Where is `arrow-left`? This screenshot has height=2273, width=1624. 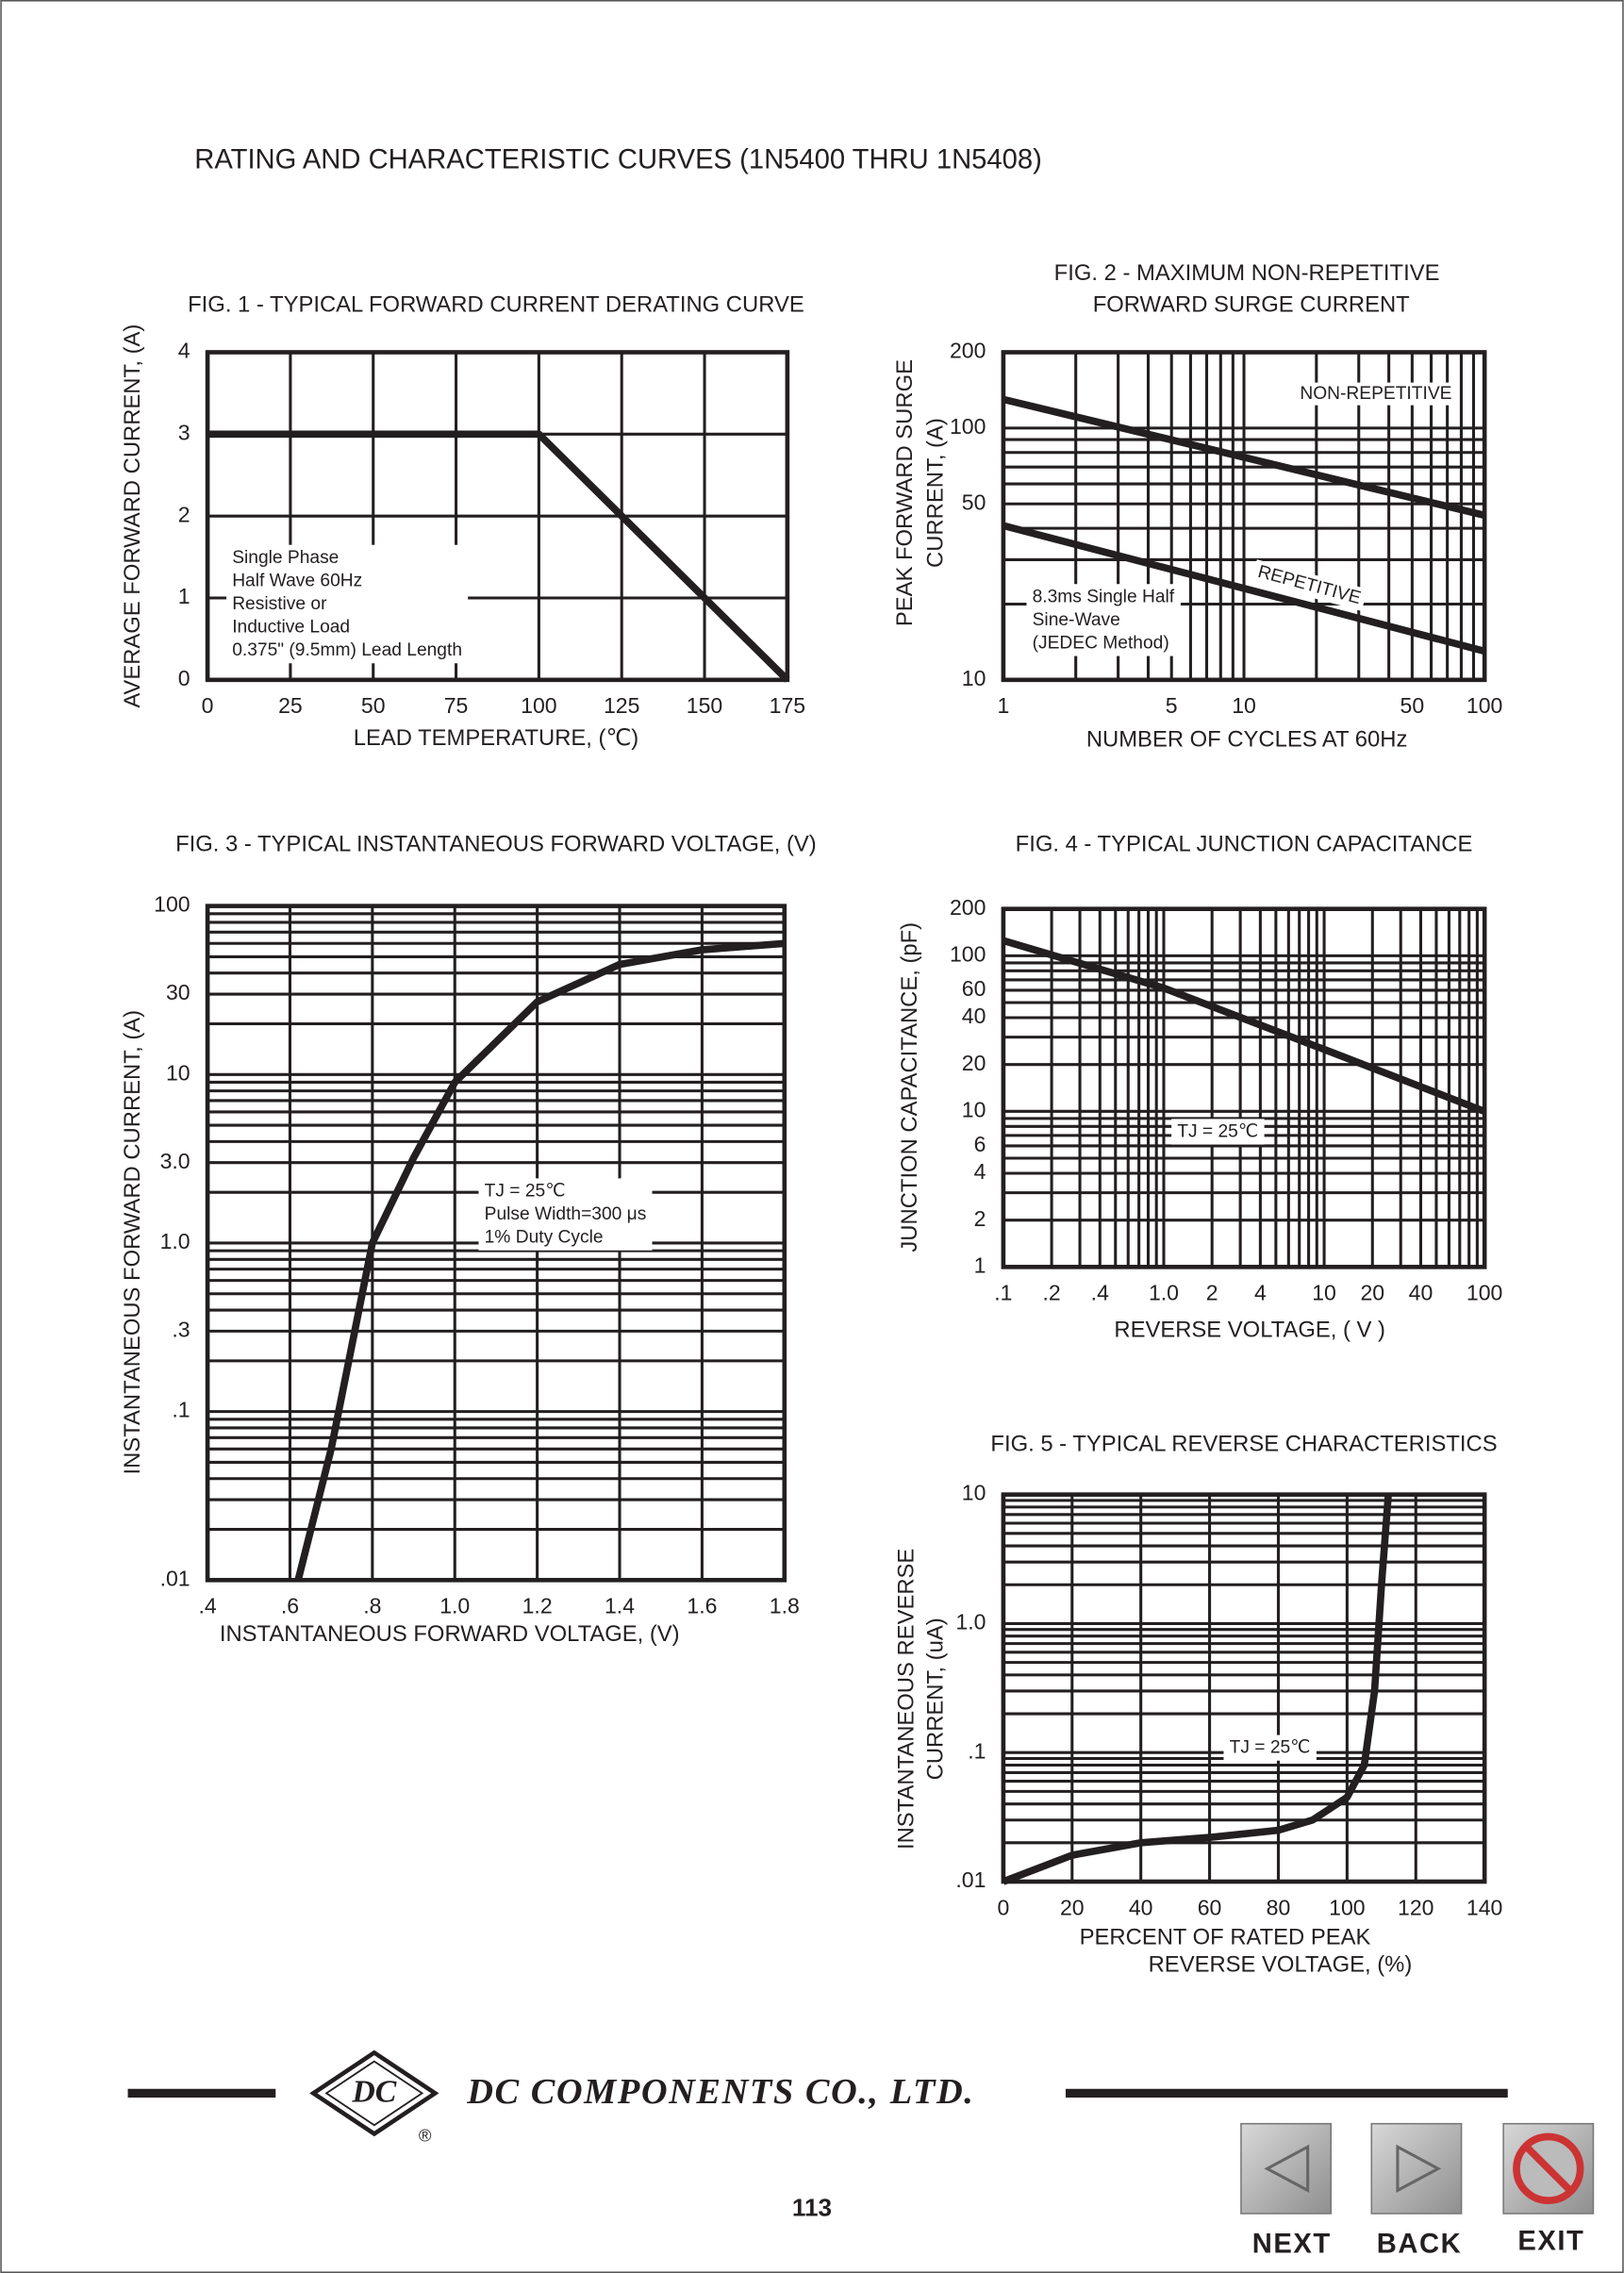
arrow-left is located at coordinates (1287, 2168).